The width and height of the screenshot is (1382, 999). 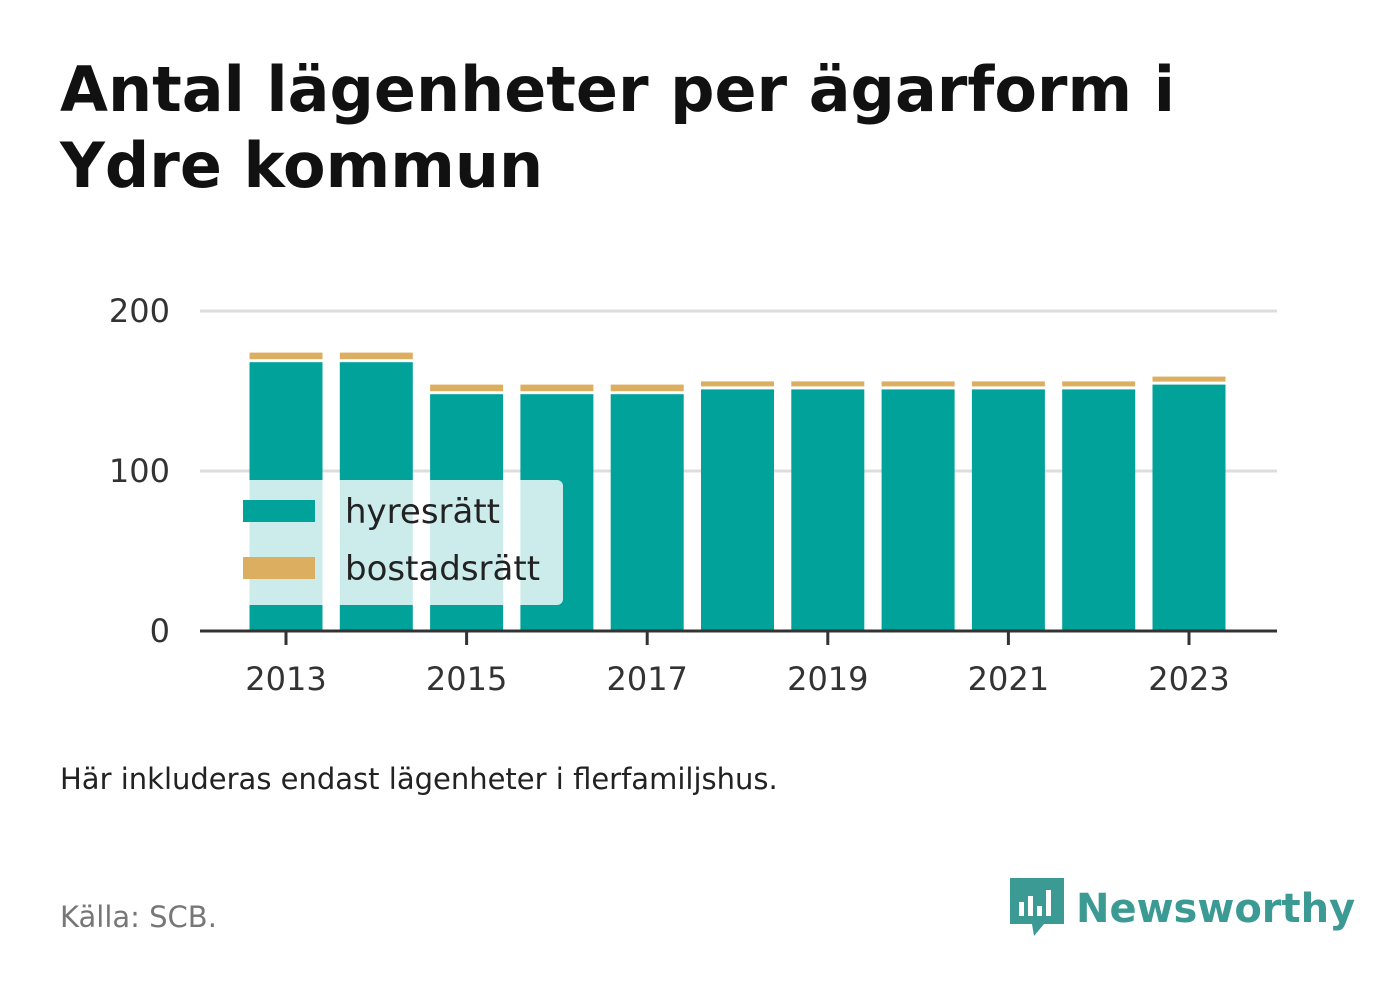 What do you see at coordinates (737, 510) in the screenshot?
I see `bar-hyresrätt-2018` at bounding box center [737, 510].